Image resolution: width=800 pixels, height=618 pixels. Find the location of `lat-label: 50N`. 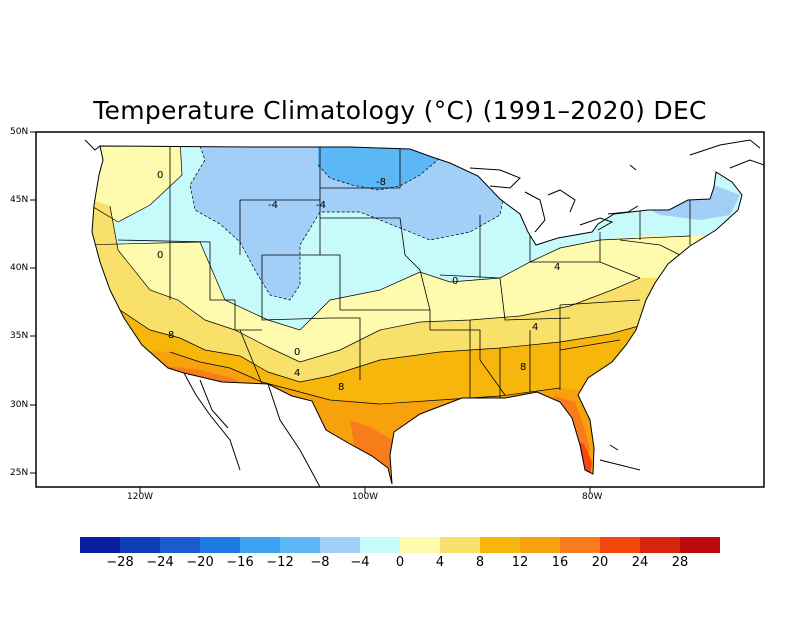

lat-label: 50N is located at coordinates (19, 132).